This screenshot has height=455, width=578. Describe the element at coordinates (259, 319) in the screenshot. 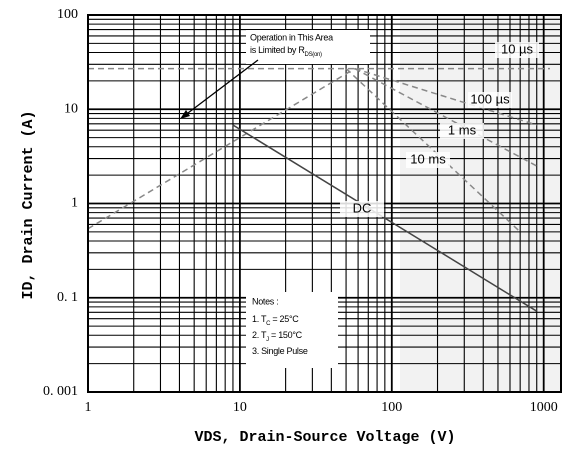

I see `note-text: 1. T` at that location.